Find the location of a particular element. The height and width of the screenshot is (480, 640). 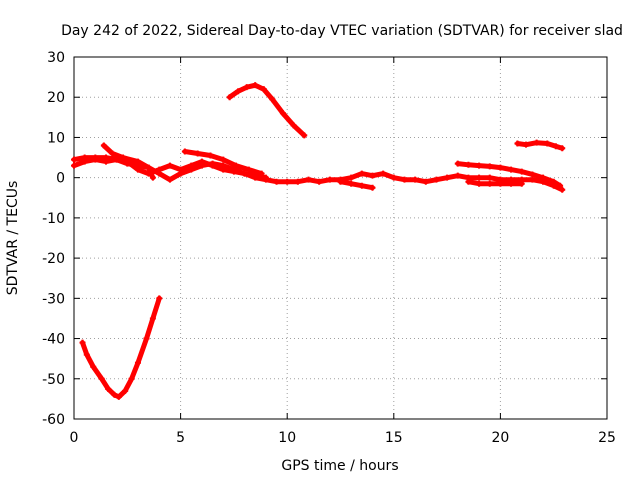

y-tick-label: 0 is located at coordinates (60, 179).